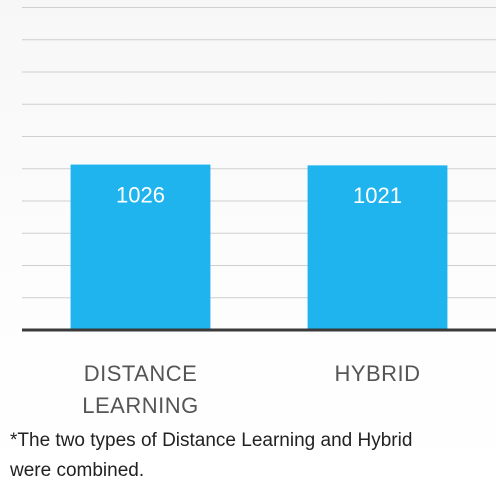 Image resolution: width=496 pixels, height=491 pixels. What do you see at coordinates (140, 194) in the screenshot?
I see `value-label: 1026` at bounding box center [140, 194].